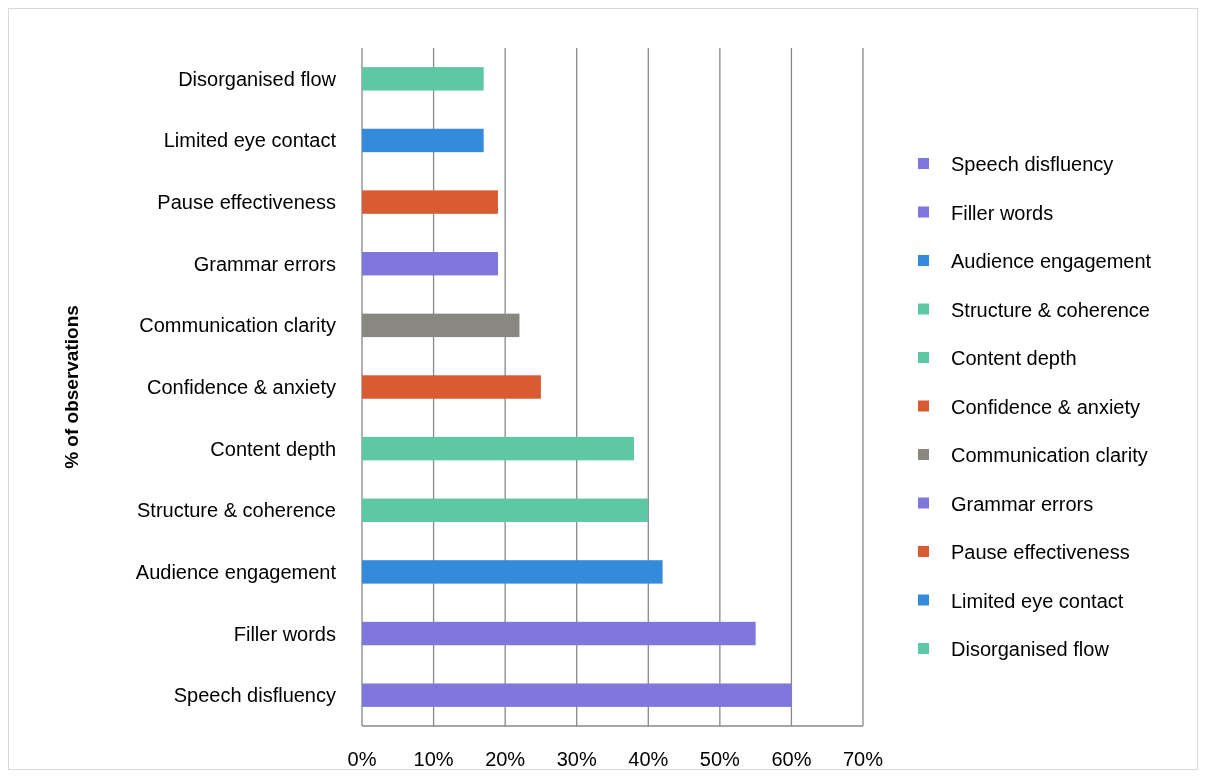 This screenshot has height=778, width=1206. I want to click on legend-label: Pause effectiveness, so click(1040, 552).